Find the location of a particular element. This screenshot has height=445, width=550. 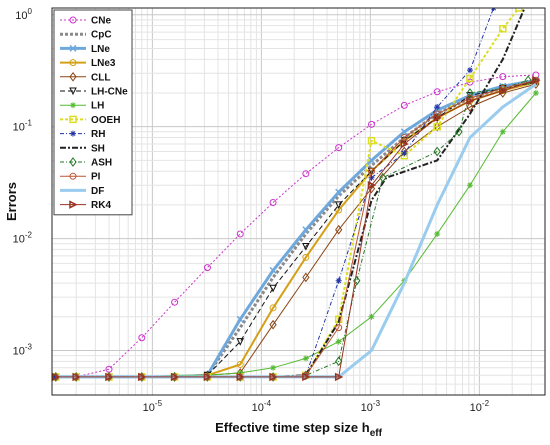

x-tick-labels: 10⁻⁵ 10⁻⁴ 10⁻³ 10⁻² is located at coordinates (316, 406).